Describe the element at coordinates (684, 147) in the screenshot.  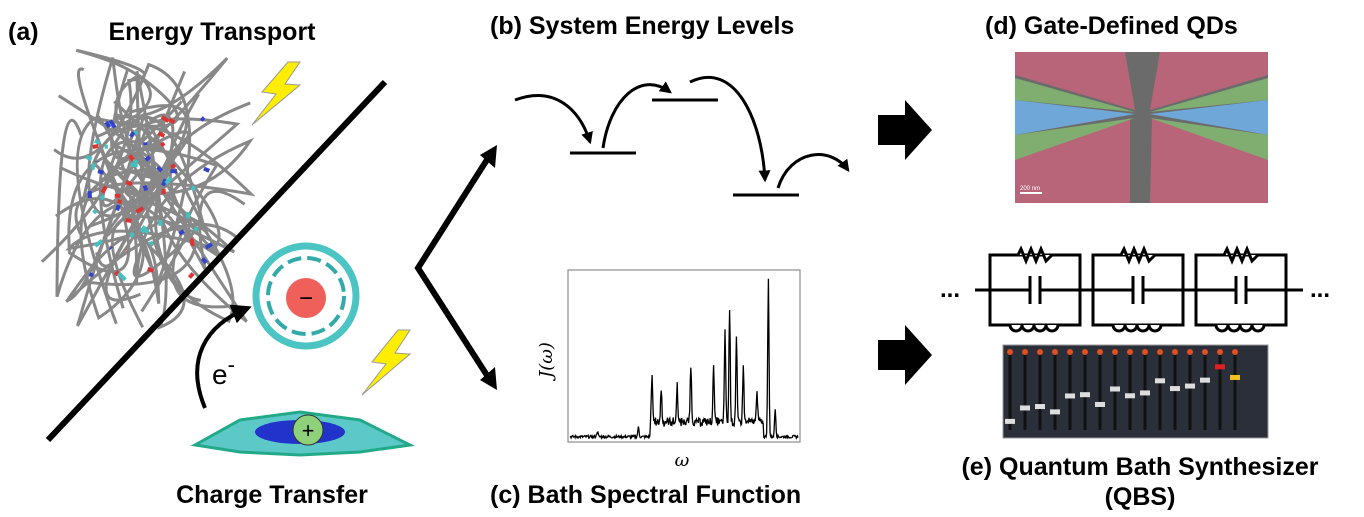
I see `energy-level` at that location.